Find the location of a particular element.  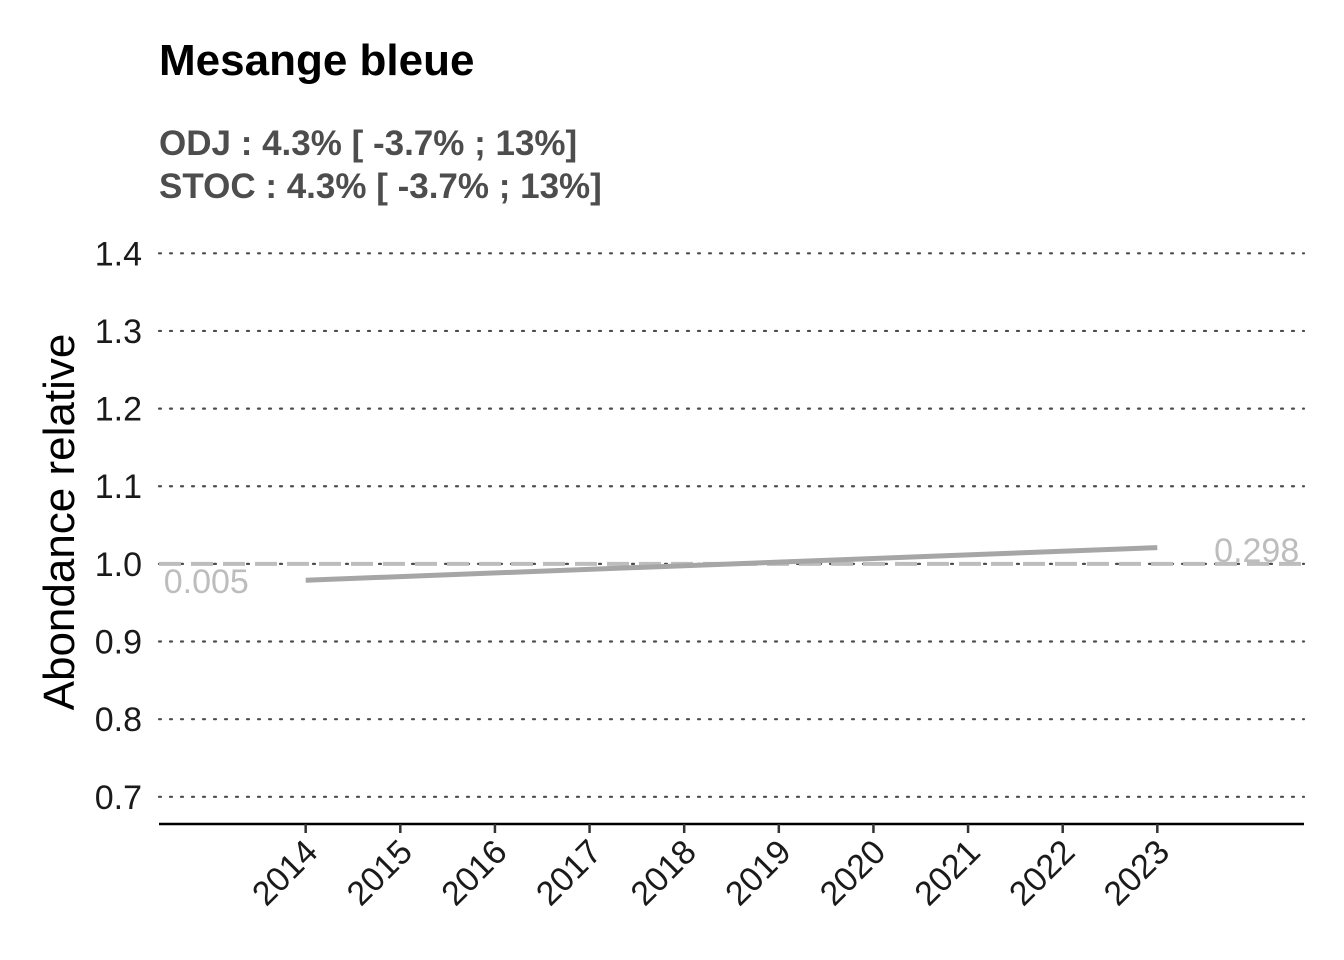

series-group is located at coordinates (731, 564).